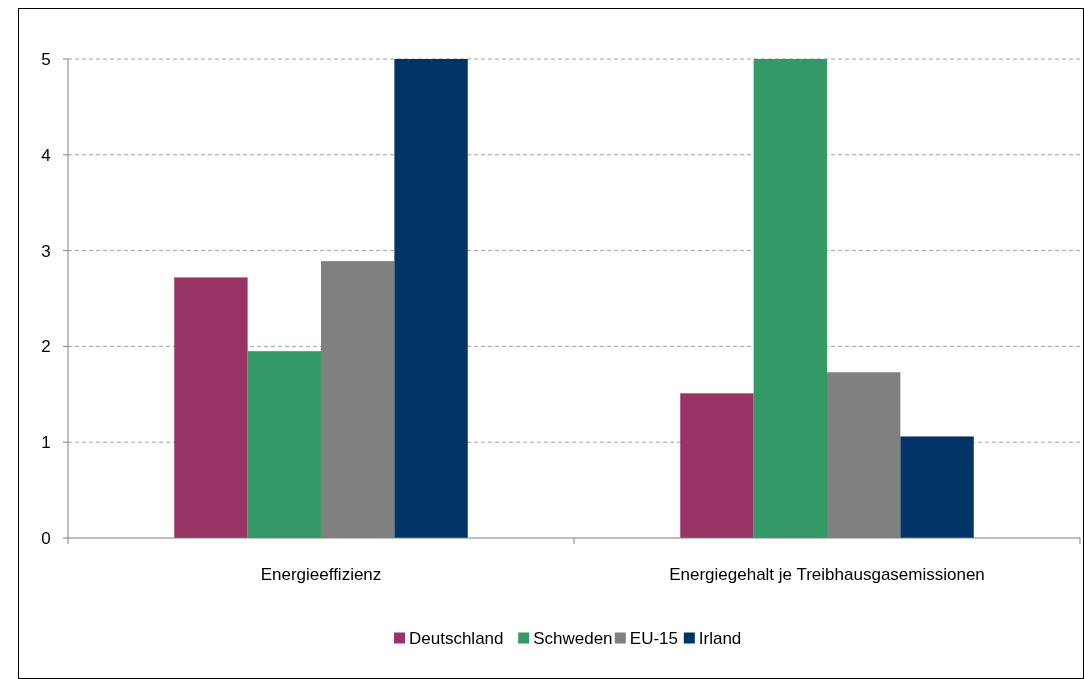  Describe the element at coordinates (573, 638) in the screenshot. I see `legend-label: Schweden` at that location.